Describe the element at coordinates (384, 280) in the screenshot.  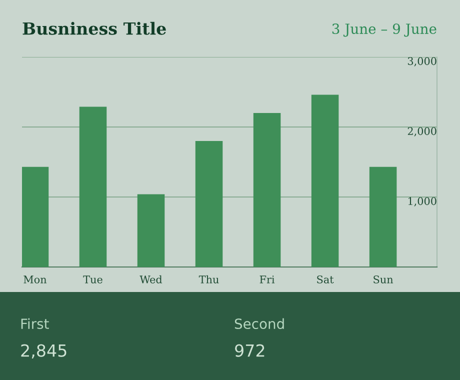
I see `x-tick-label: Sun` at that location.